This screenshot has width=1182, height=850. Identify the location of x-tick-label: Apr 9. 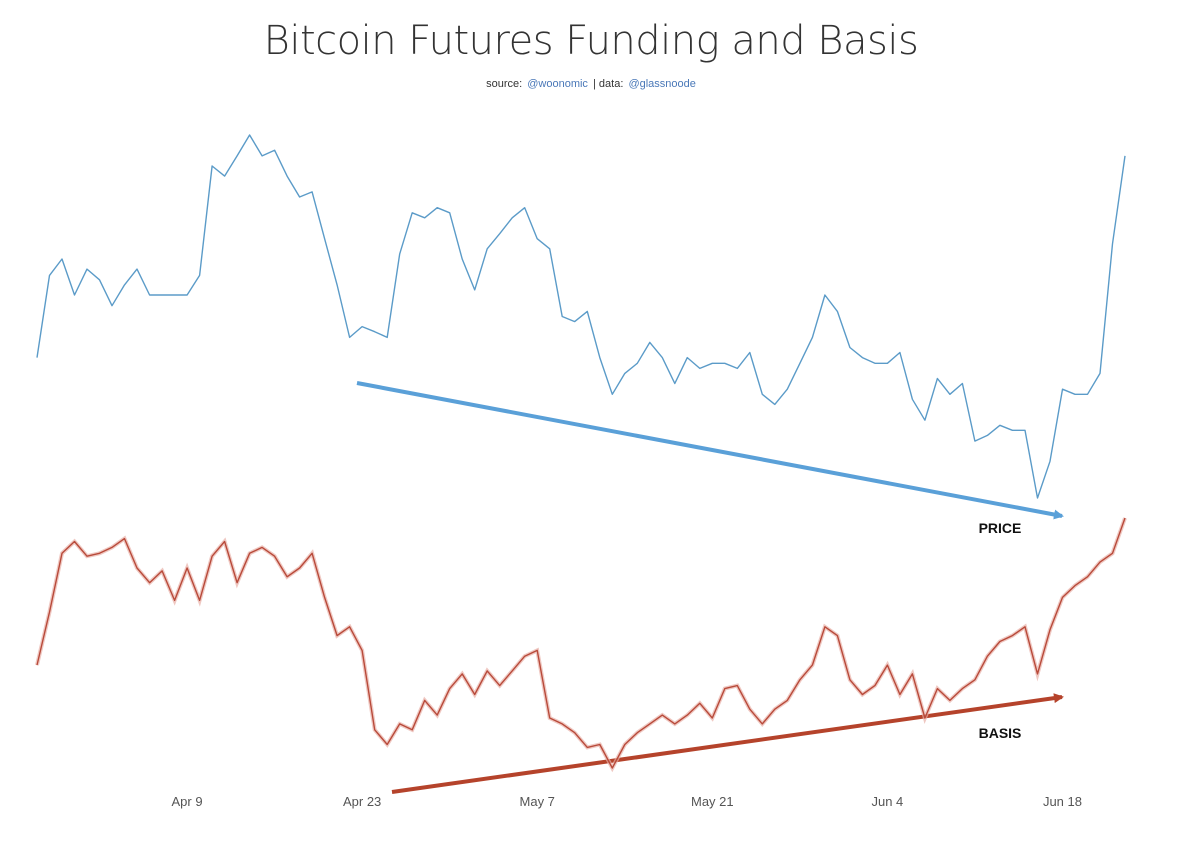
(187, 801).